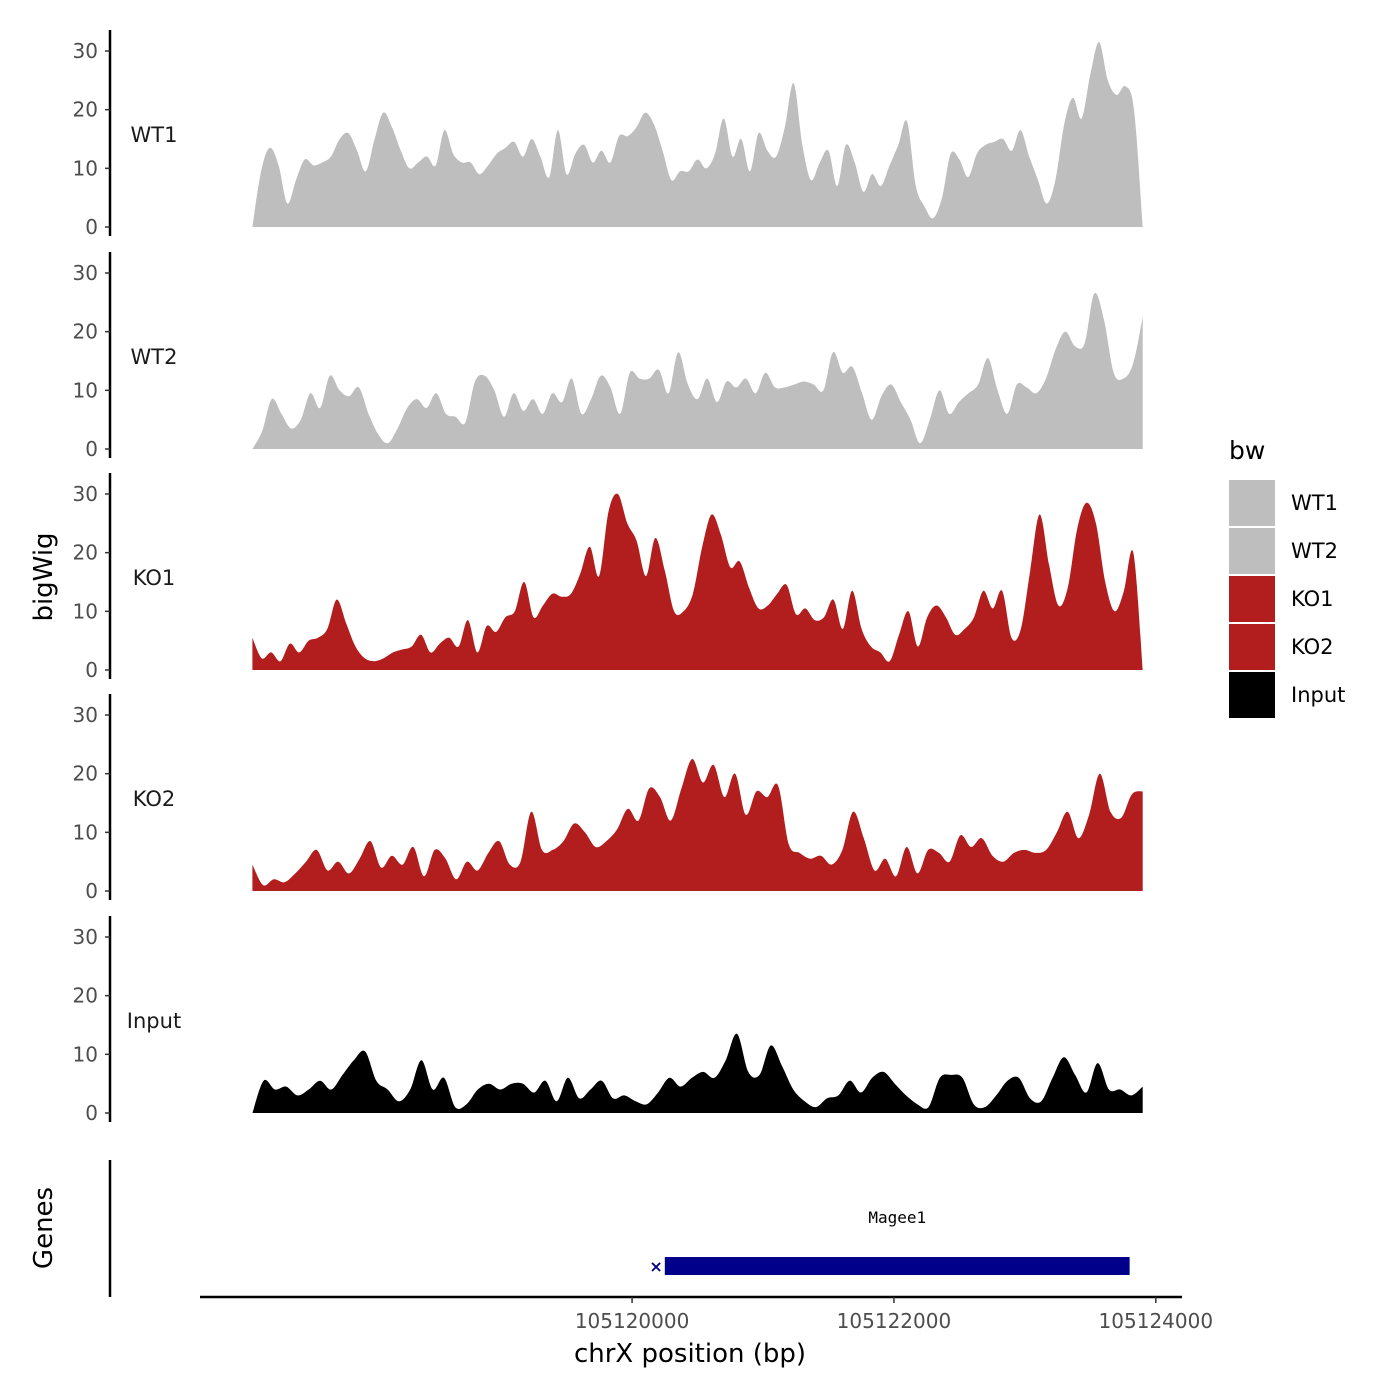 The image size is (1400, 1400). I want to click on gene-track: × Magee1, so click(619, 1228).